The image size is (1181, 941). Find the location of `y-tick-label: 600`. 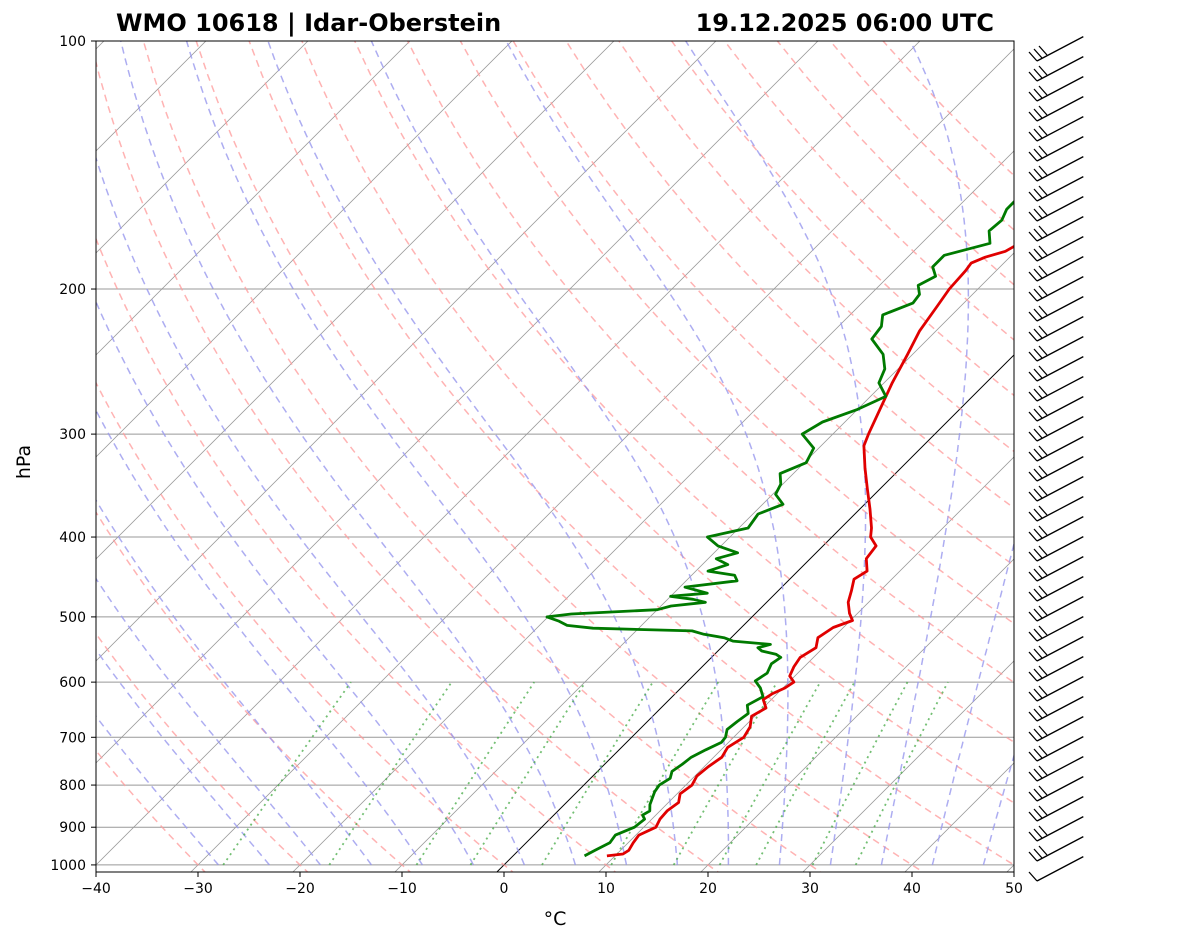

y-tick-label: 600 is located at coordinates (72, 683).